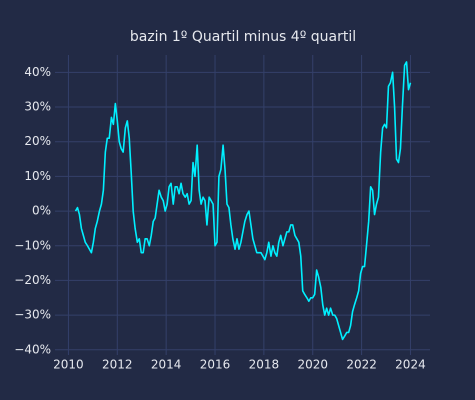 The height and width of the screenshot is (400, 475). I want to click on x-tick-label: 2024, so click(410, 365).